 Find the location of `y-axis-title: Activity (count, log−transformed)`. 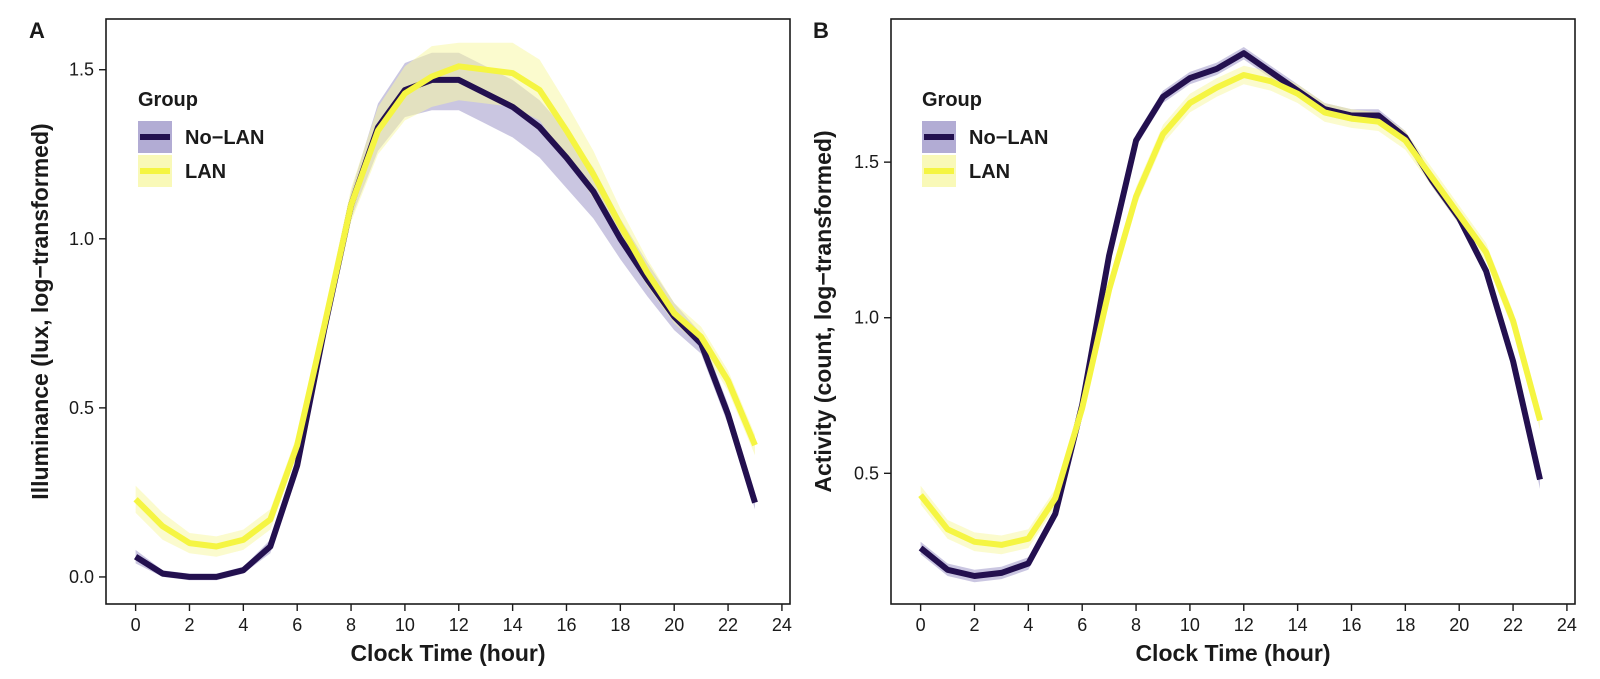

y-axis-title: Activity (count, log−transformed) is located at coordinates (823, 311).